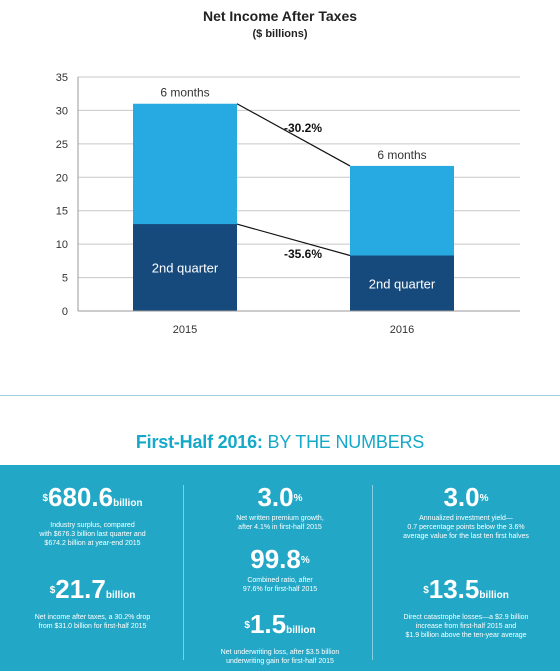 The height and width of the screenshot is (671, 560). I want to click on annotation-quarter-change: -35.6%, so click(303, 254).